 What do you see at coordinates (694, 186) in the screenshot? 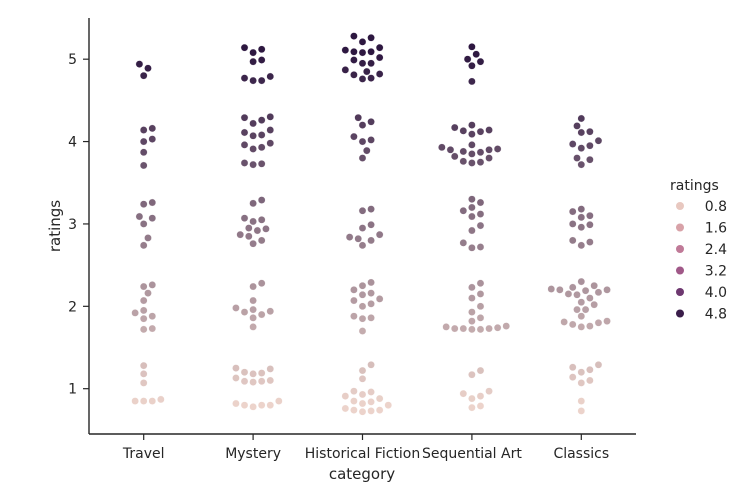
I see `legend-title: ratings` at bounding box center [694, 186].